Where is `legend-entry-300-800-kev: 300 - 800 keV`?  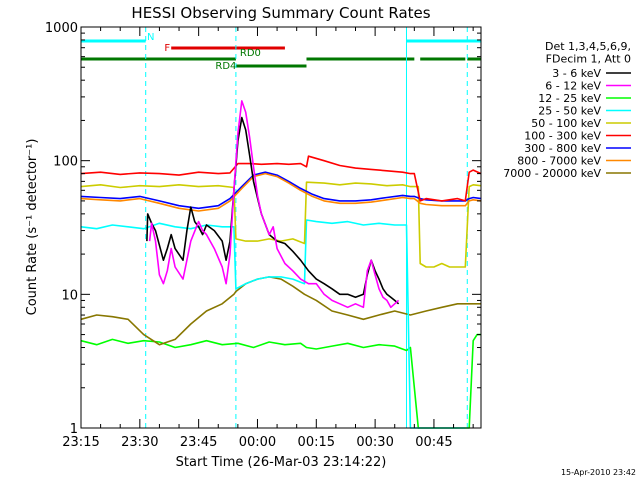 legend-entry-300-800-kev: 300 - 800 keV is located at coordinates (562, 148).